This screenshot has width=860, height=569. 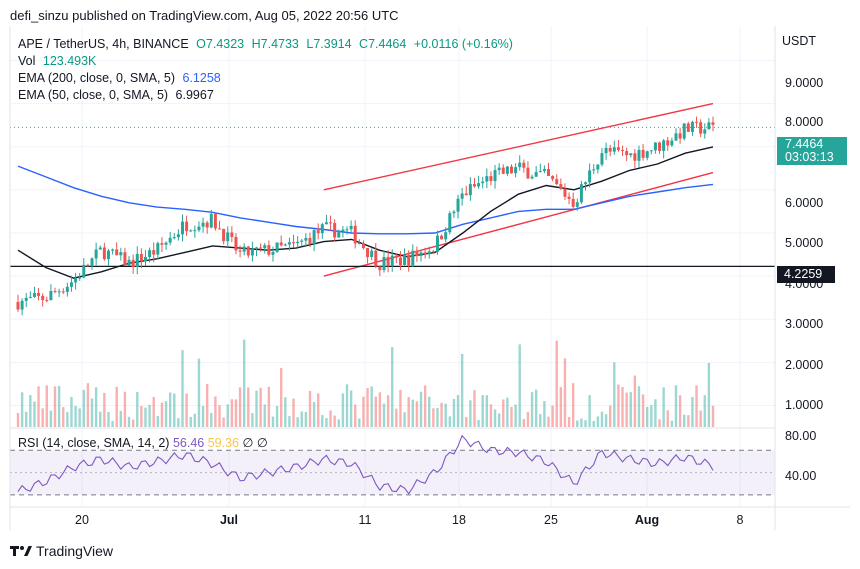 What do you see at coordinates (806, 274) in the screenshot?
I see `horizontal-level-tag: 4.2259` at bounding box center [806, 274].